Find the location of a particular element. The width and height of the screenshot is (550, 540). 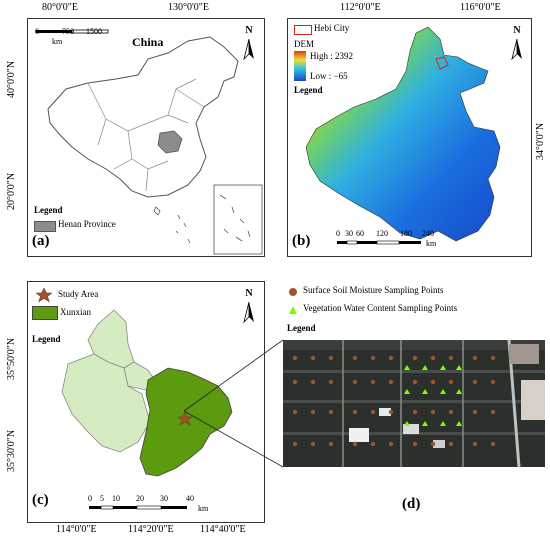

satellite-image is located at coordinates (414, 403).